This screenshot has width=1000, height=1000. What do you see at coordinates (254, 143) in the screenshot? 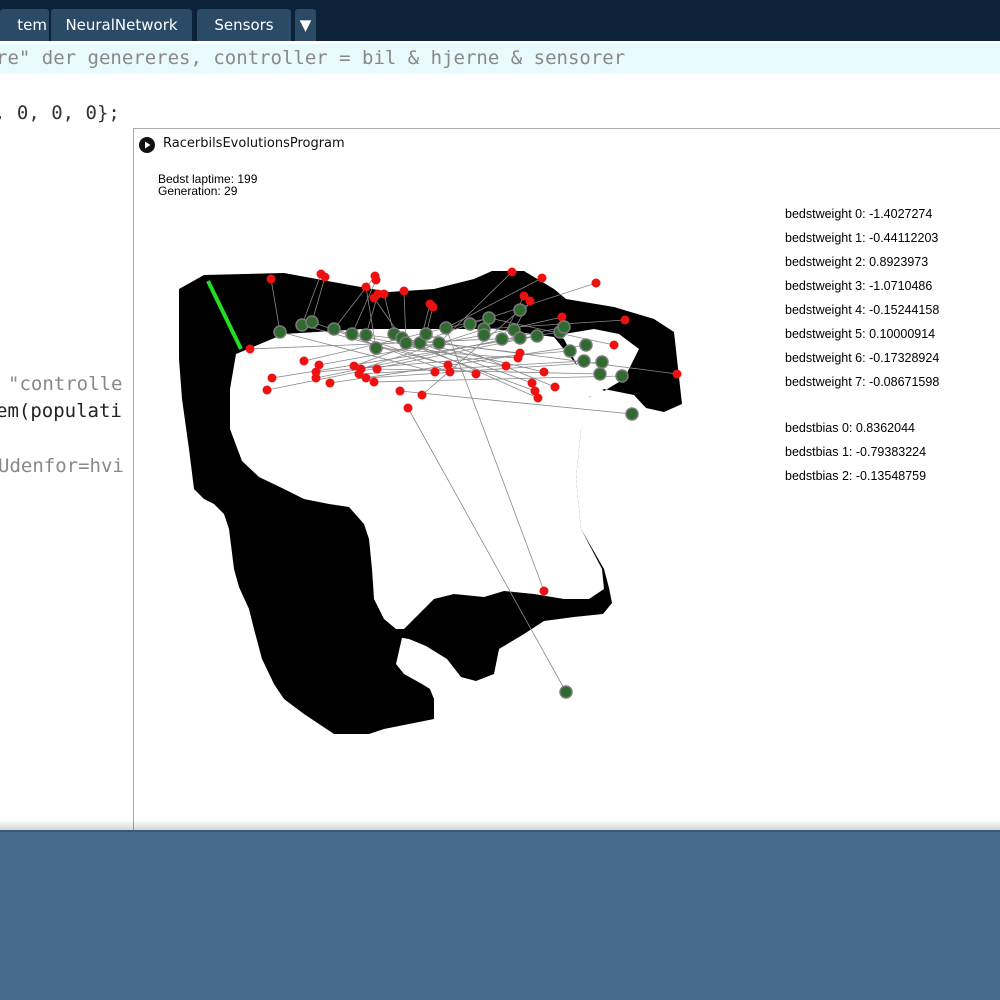
I see `sketch-title: RacerbilsEvolutionsProgram` at bounding box center [254, 143].